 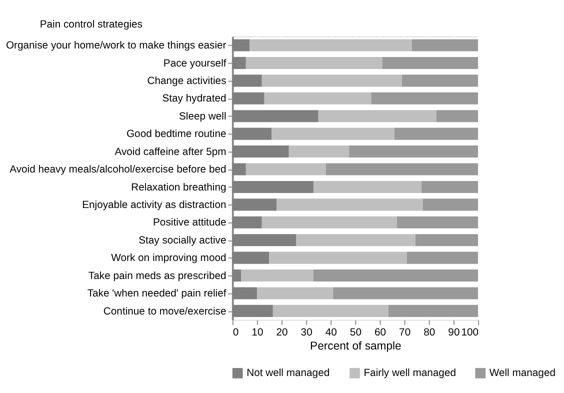 I want to click on y-tick-label: Avoid caffeine after 5pm, so click(x=170, y=152).